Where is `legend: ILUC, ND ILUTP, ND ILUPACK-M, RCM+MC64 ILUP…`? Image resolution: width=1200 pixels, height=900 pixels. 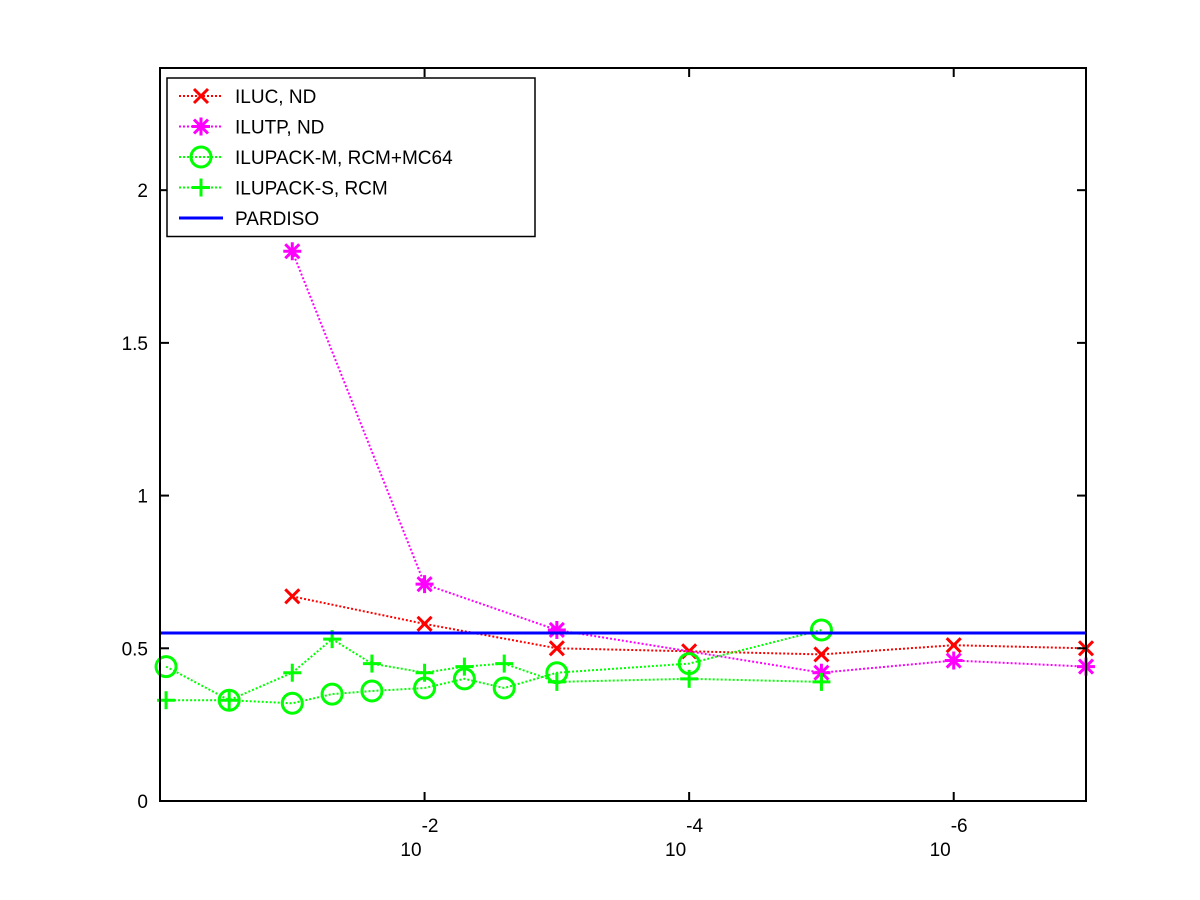 legend: ILUC, ND ILUTP, ND ILUPACK-M, RCM+MC64 ILUP… is located at coordinates (351, 157).